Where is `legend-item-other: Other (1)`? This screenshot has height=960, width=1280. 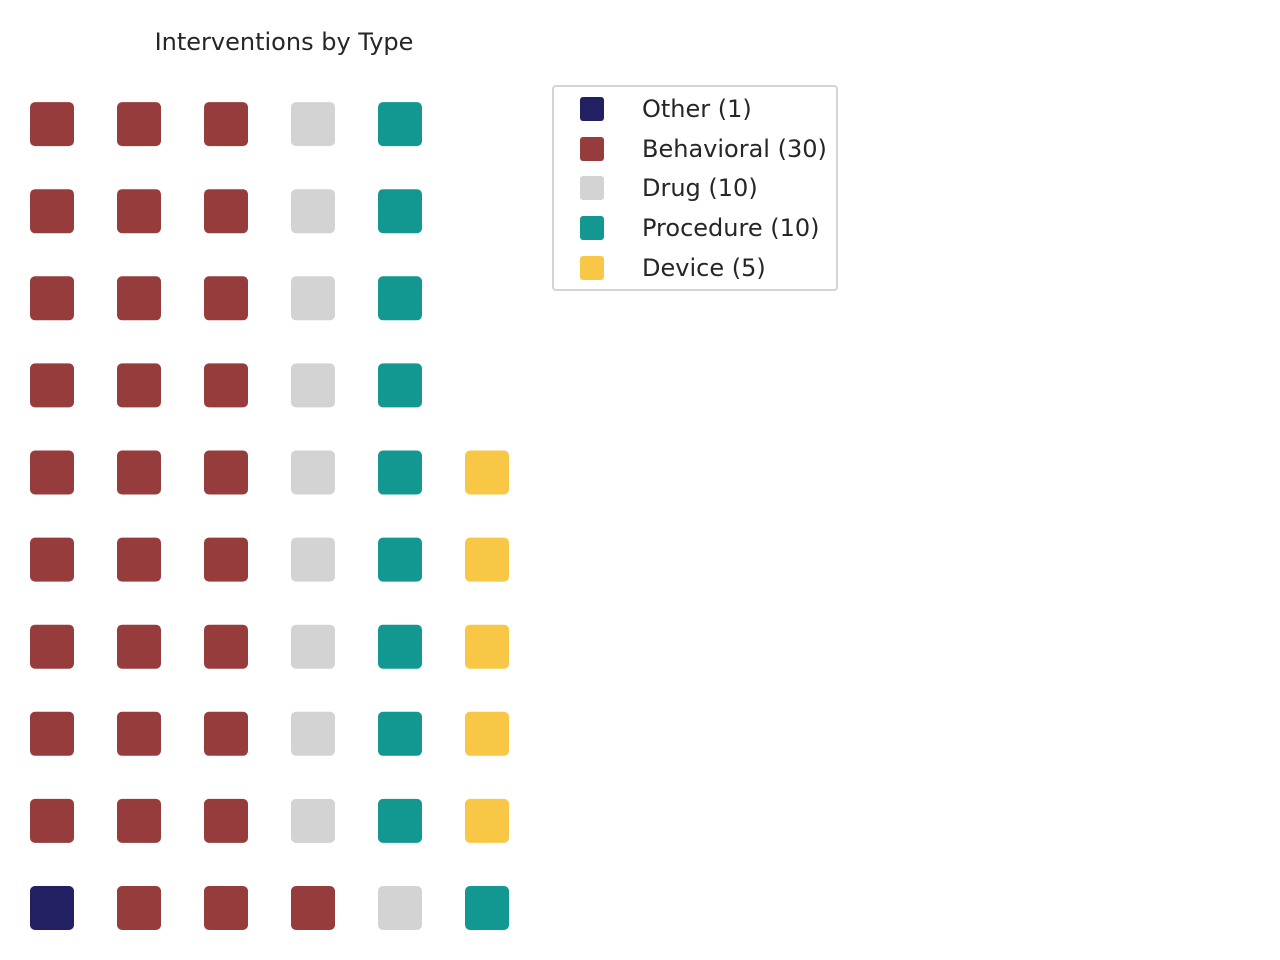 legend-item-other: Other (1) is located at coordinates (695, 109).